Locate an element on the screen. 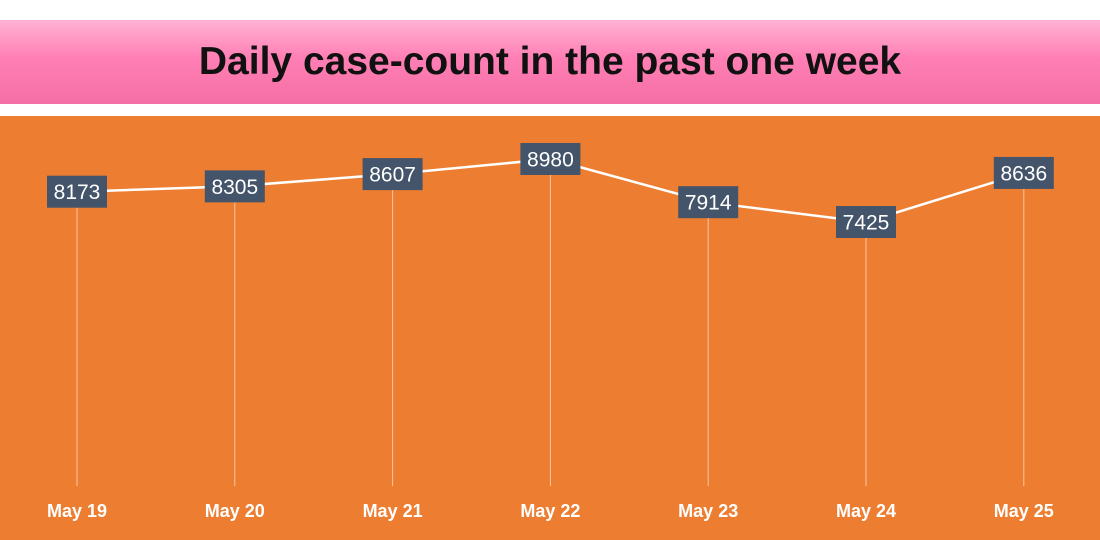 This screenshot has width=1100, height=540. x-tick-label: May 25 is located at coordinates (1024, 511).